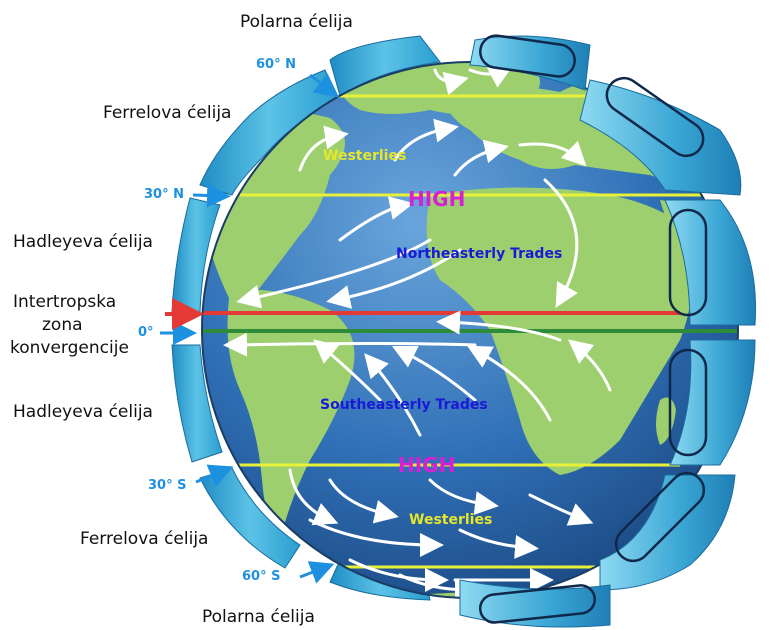  What do you see at coordinates (710, 262) in the screenshot?
I see `hadley-cell-band-north-right` at bounding box center [710, 262].